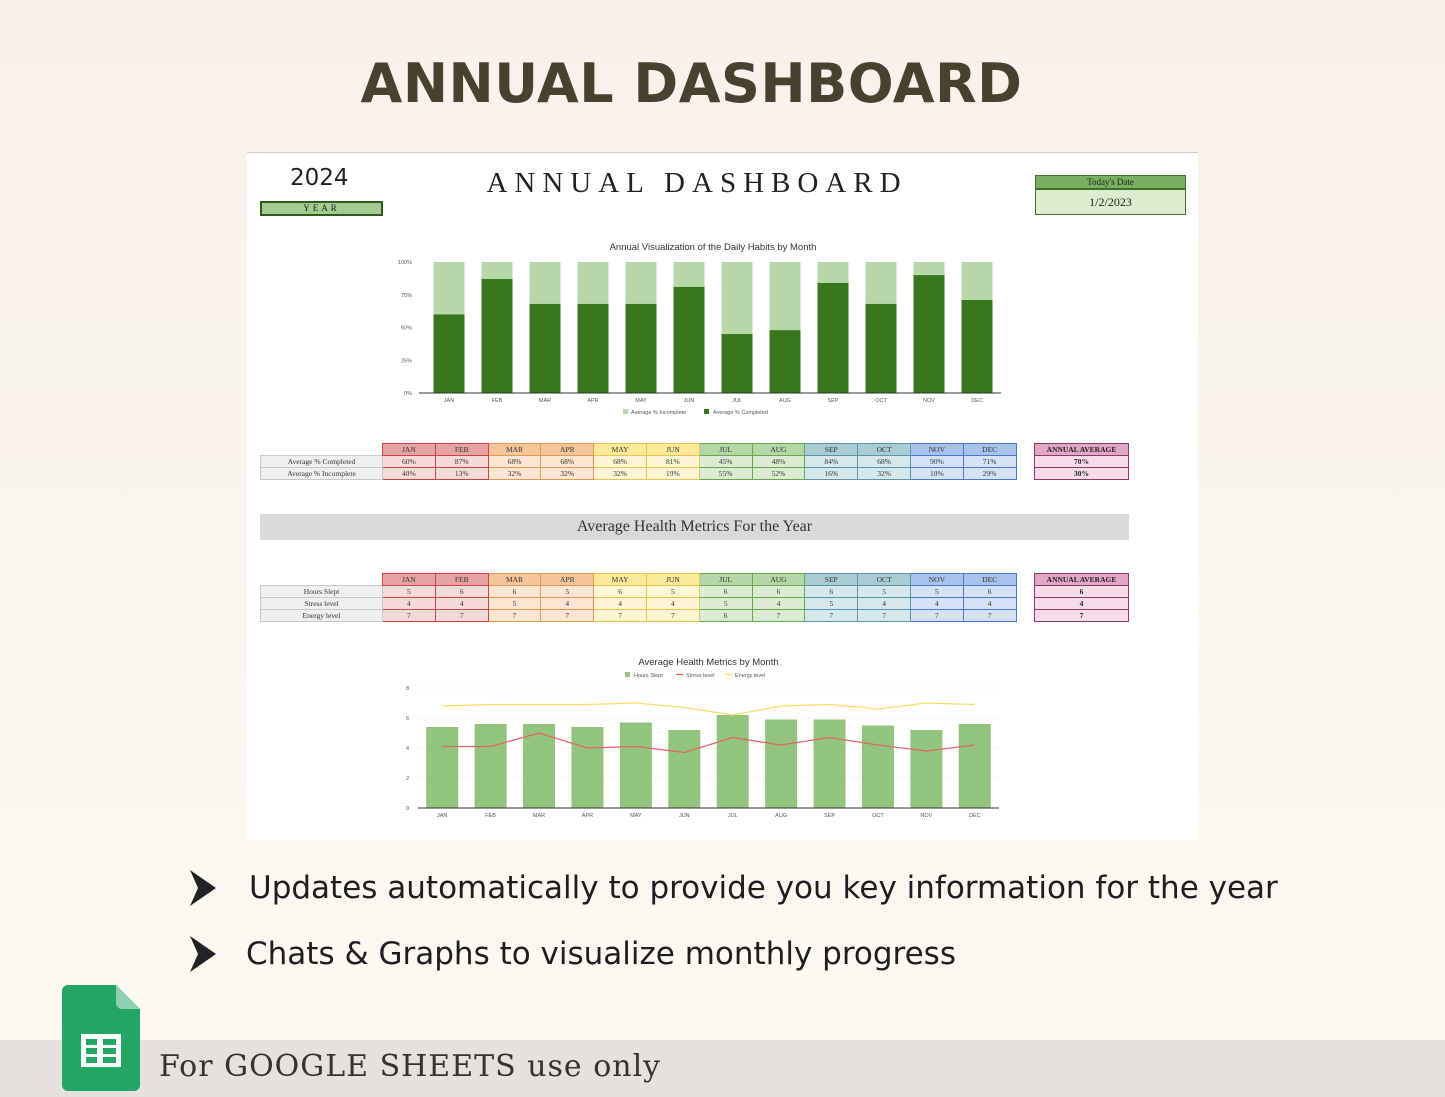  I want to click on x-tick-label: OCT, so click(878, 816).